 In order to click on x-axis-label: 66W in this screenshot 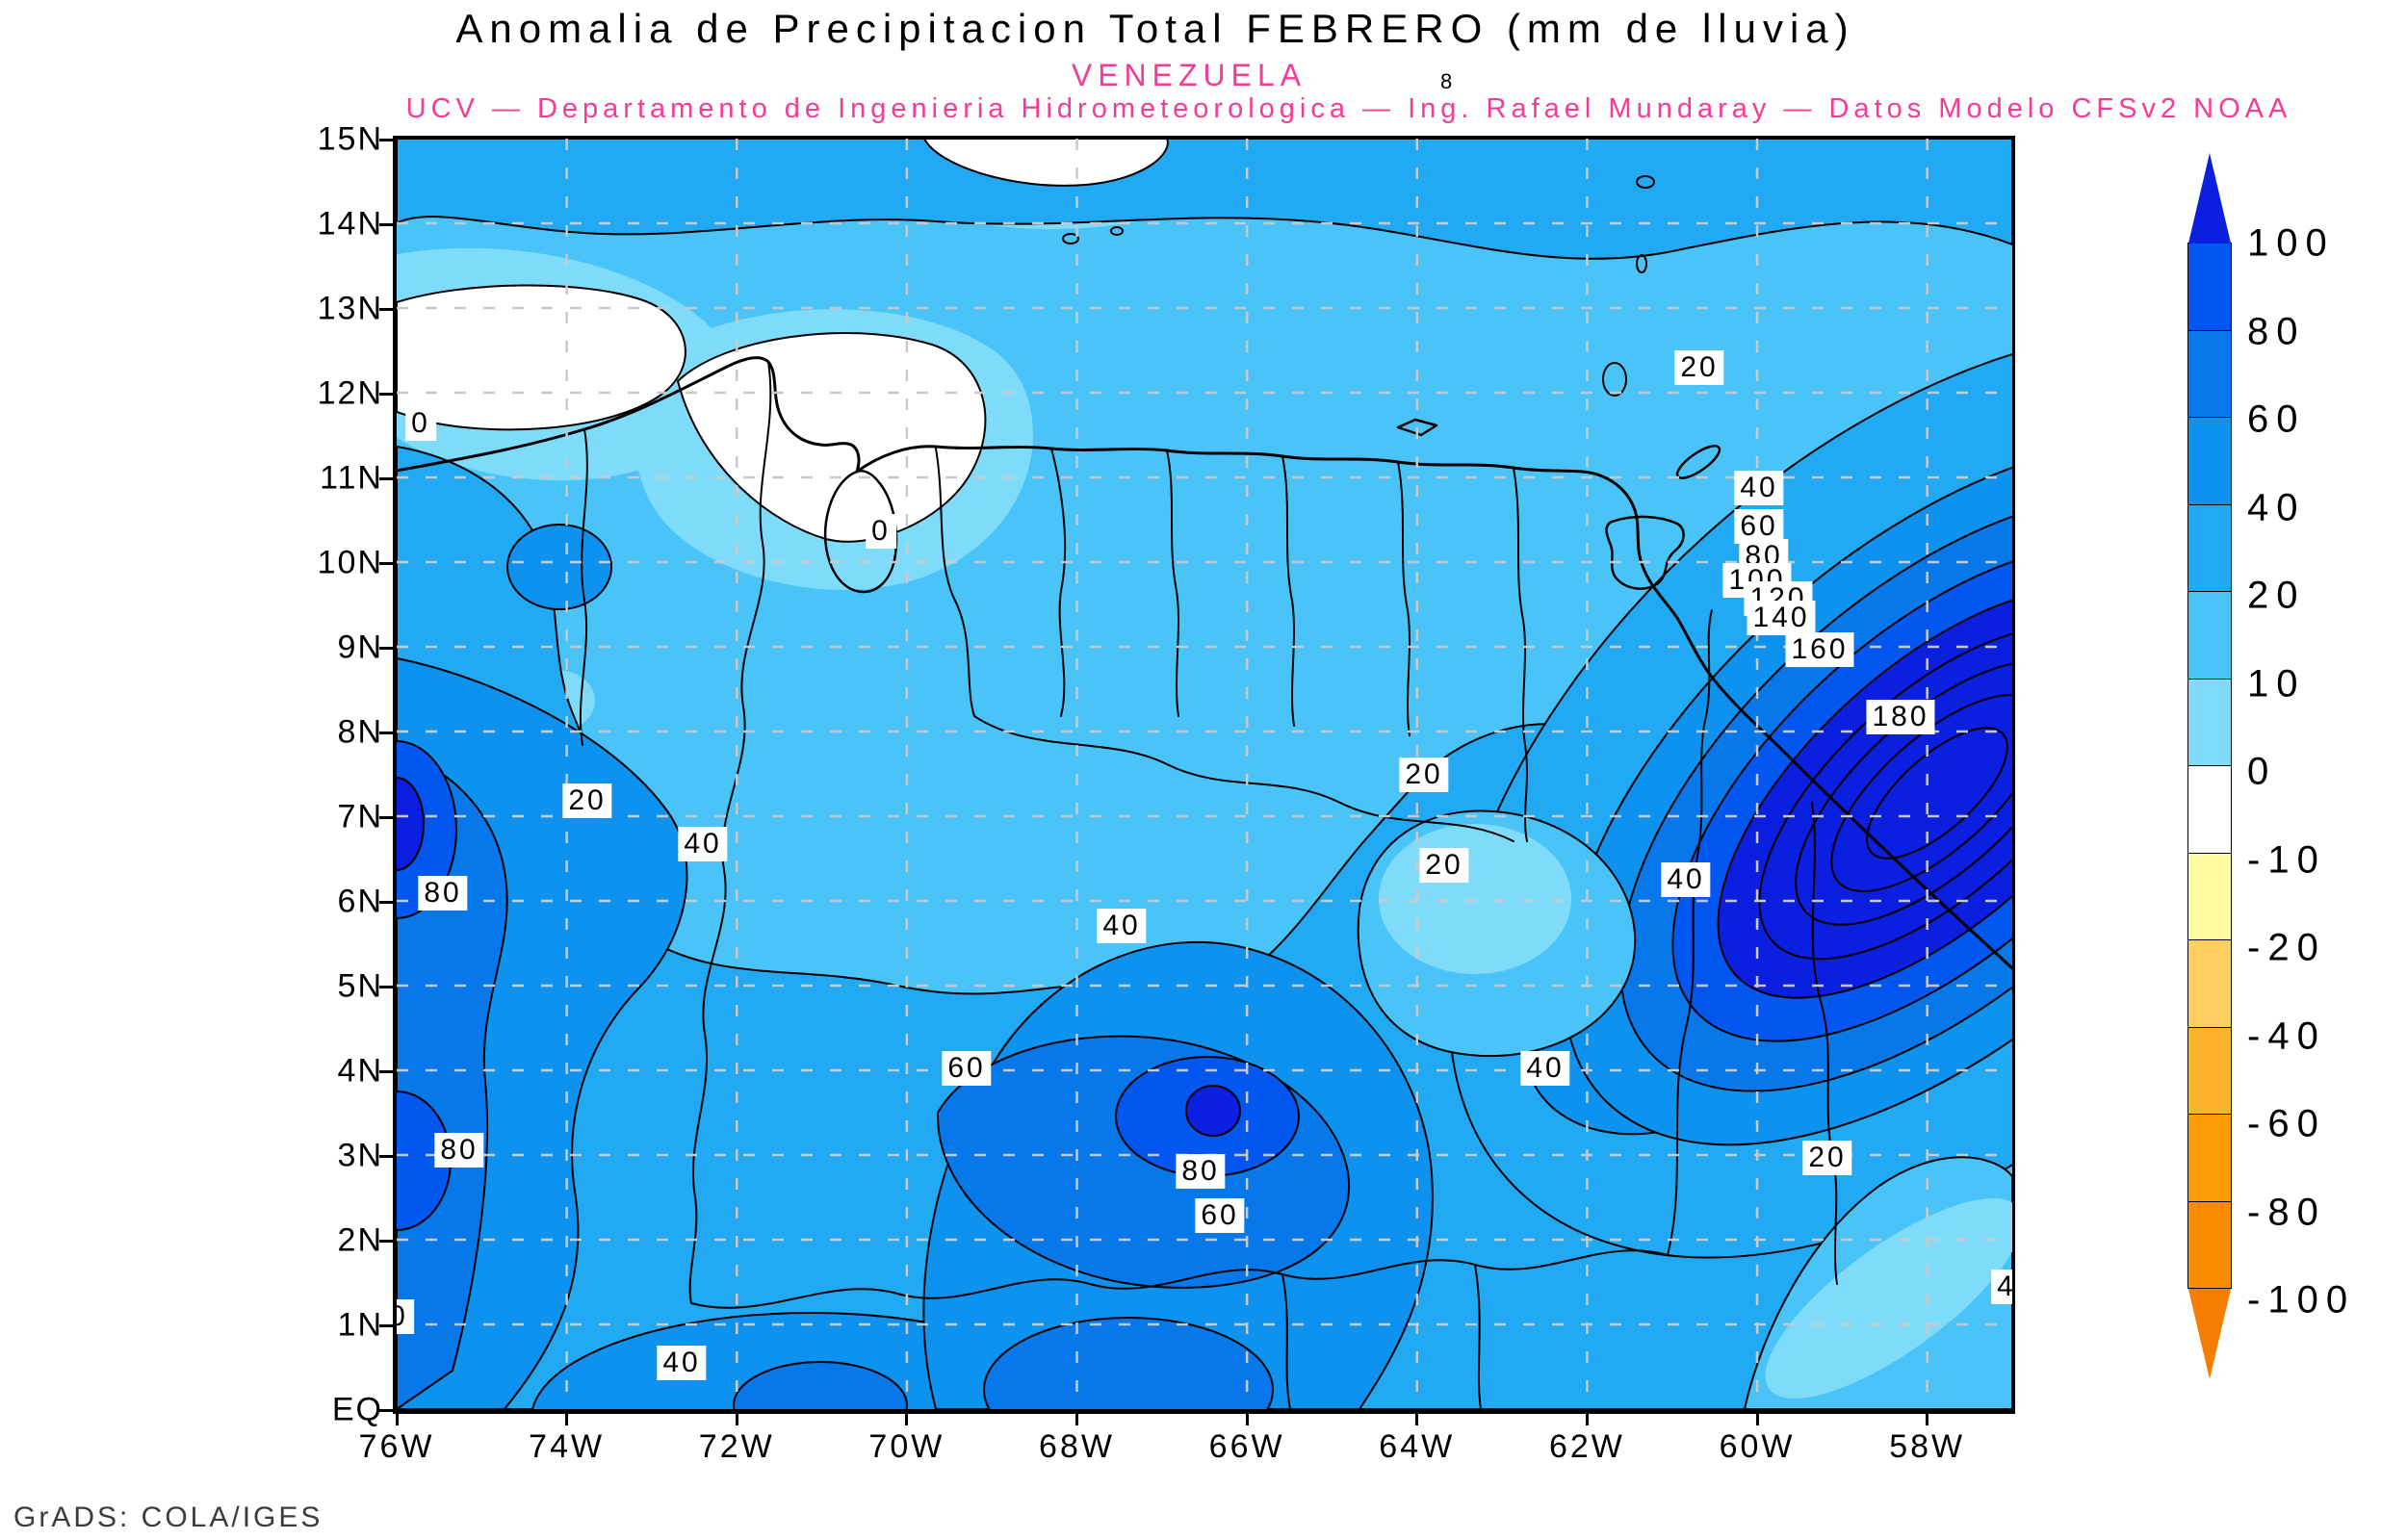, I will do `click(1246, 1446)`.